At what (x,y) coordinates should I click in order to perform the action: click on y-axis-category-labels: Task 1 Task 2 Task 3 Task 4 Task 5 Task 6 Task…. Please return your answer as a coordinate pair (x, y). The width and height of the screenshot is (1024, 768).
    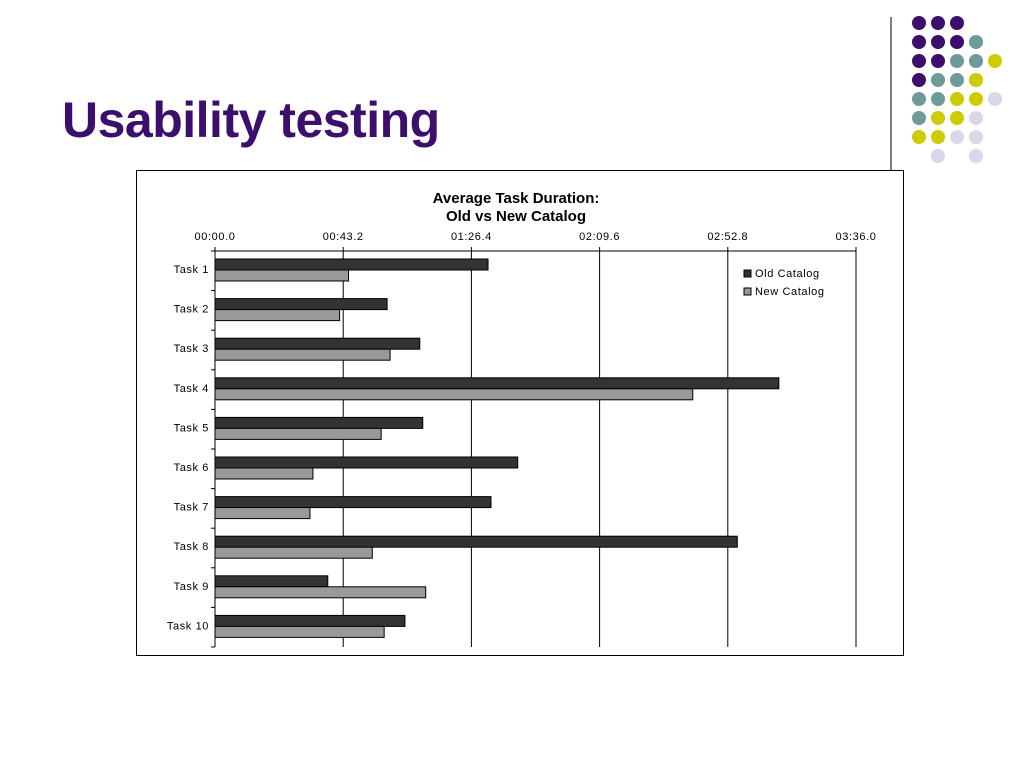
    Looking at the image, I should click on (188, 448).